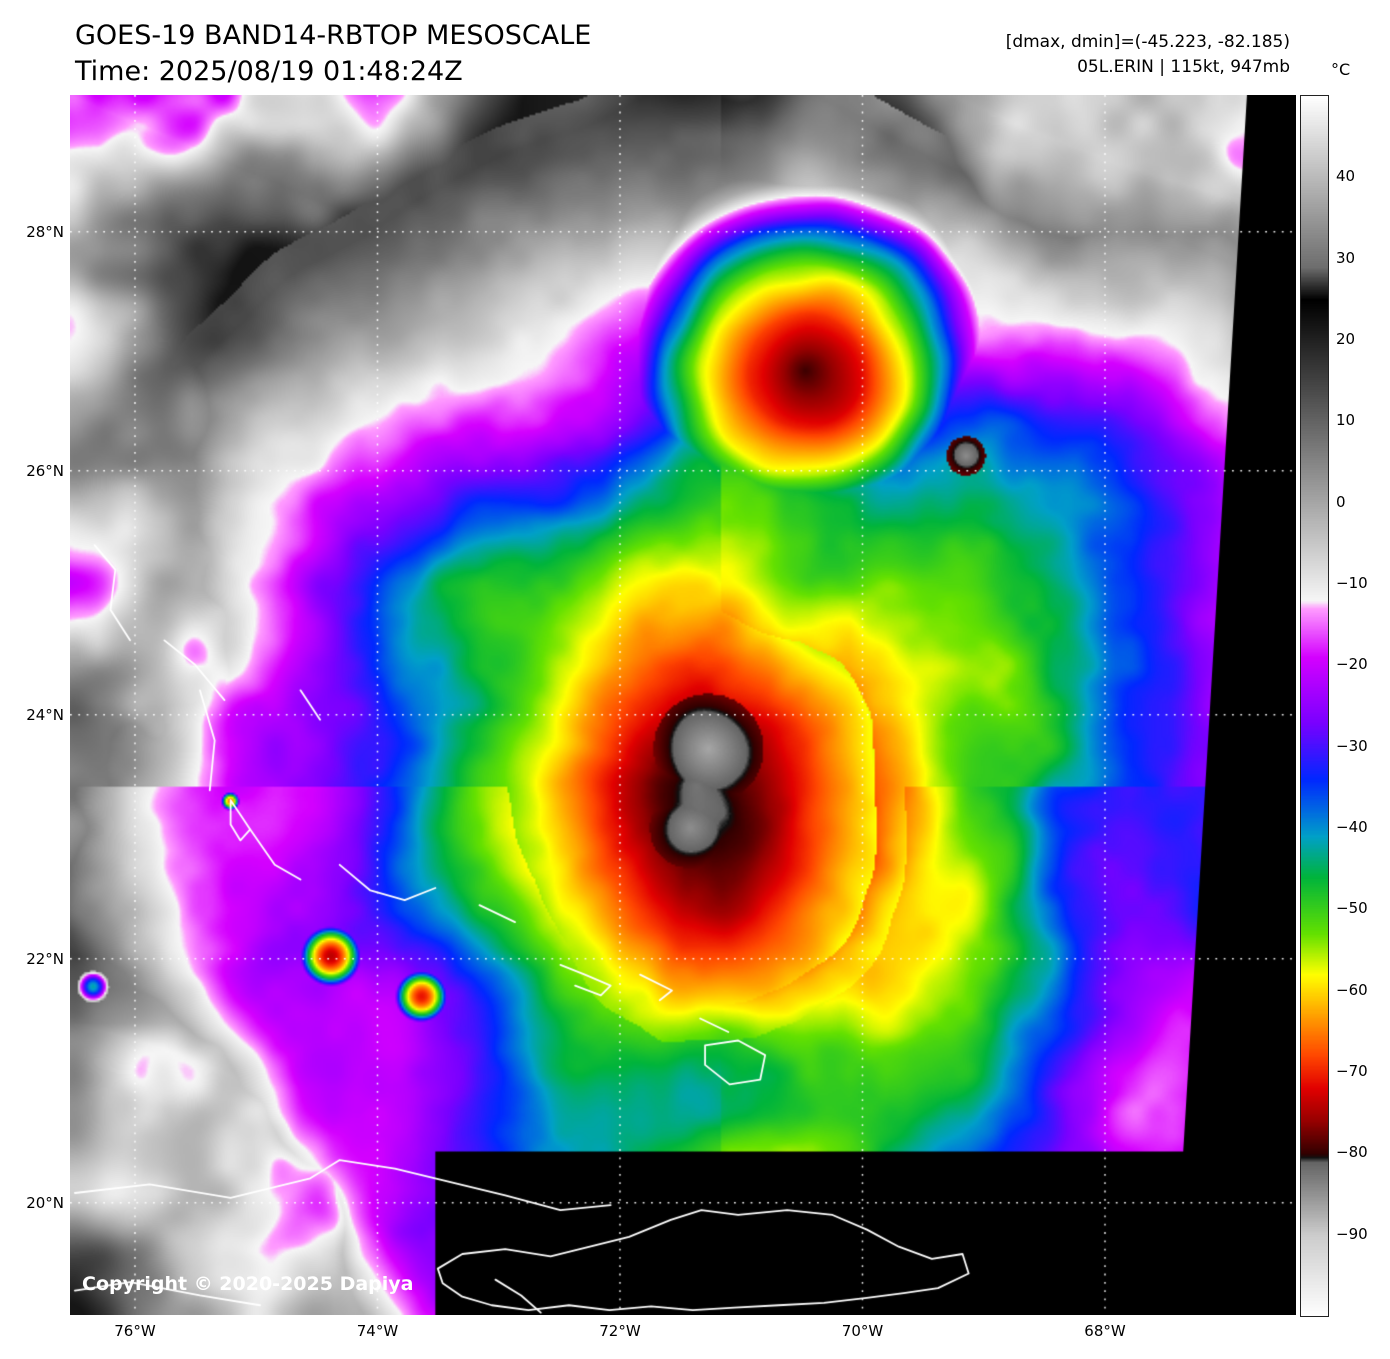  What do you see at coordinates (135, 1331) in the screenshot?
I see `lon-label: 76°W` at bounding box center [135, 1331].